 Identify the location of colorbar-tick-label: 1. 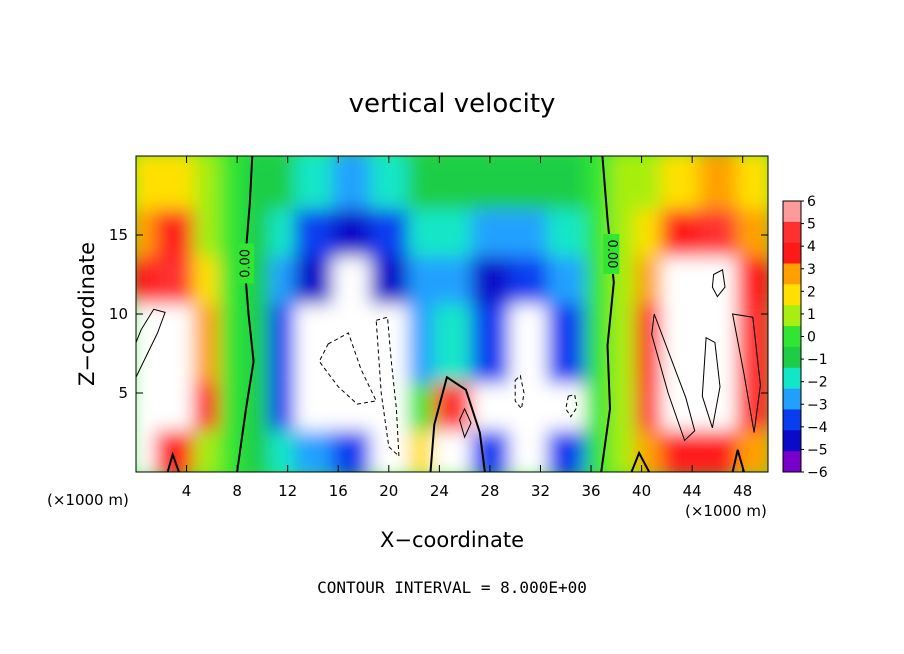
(811, 315).